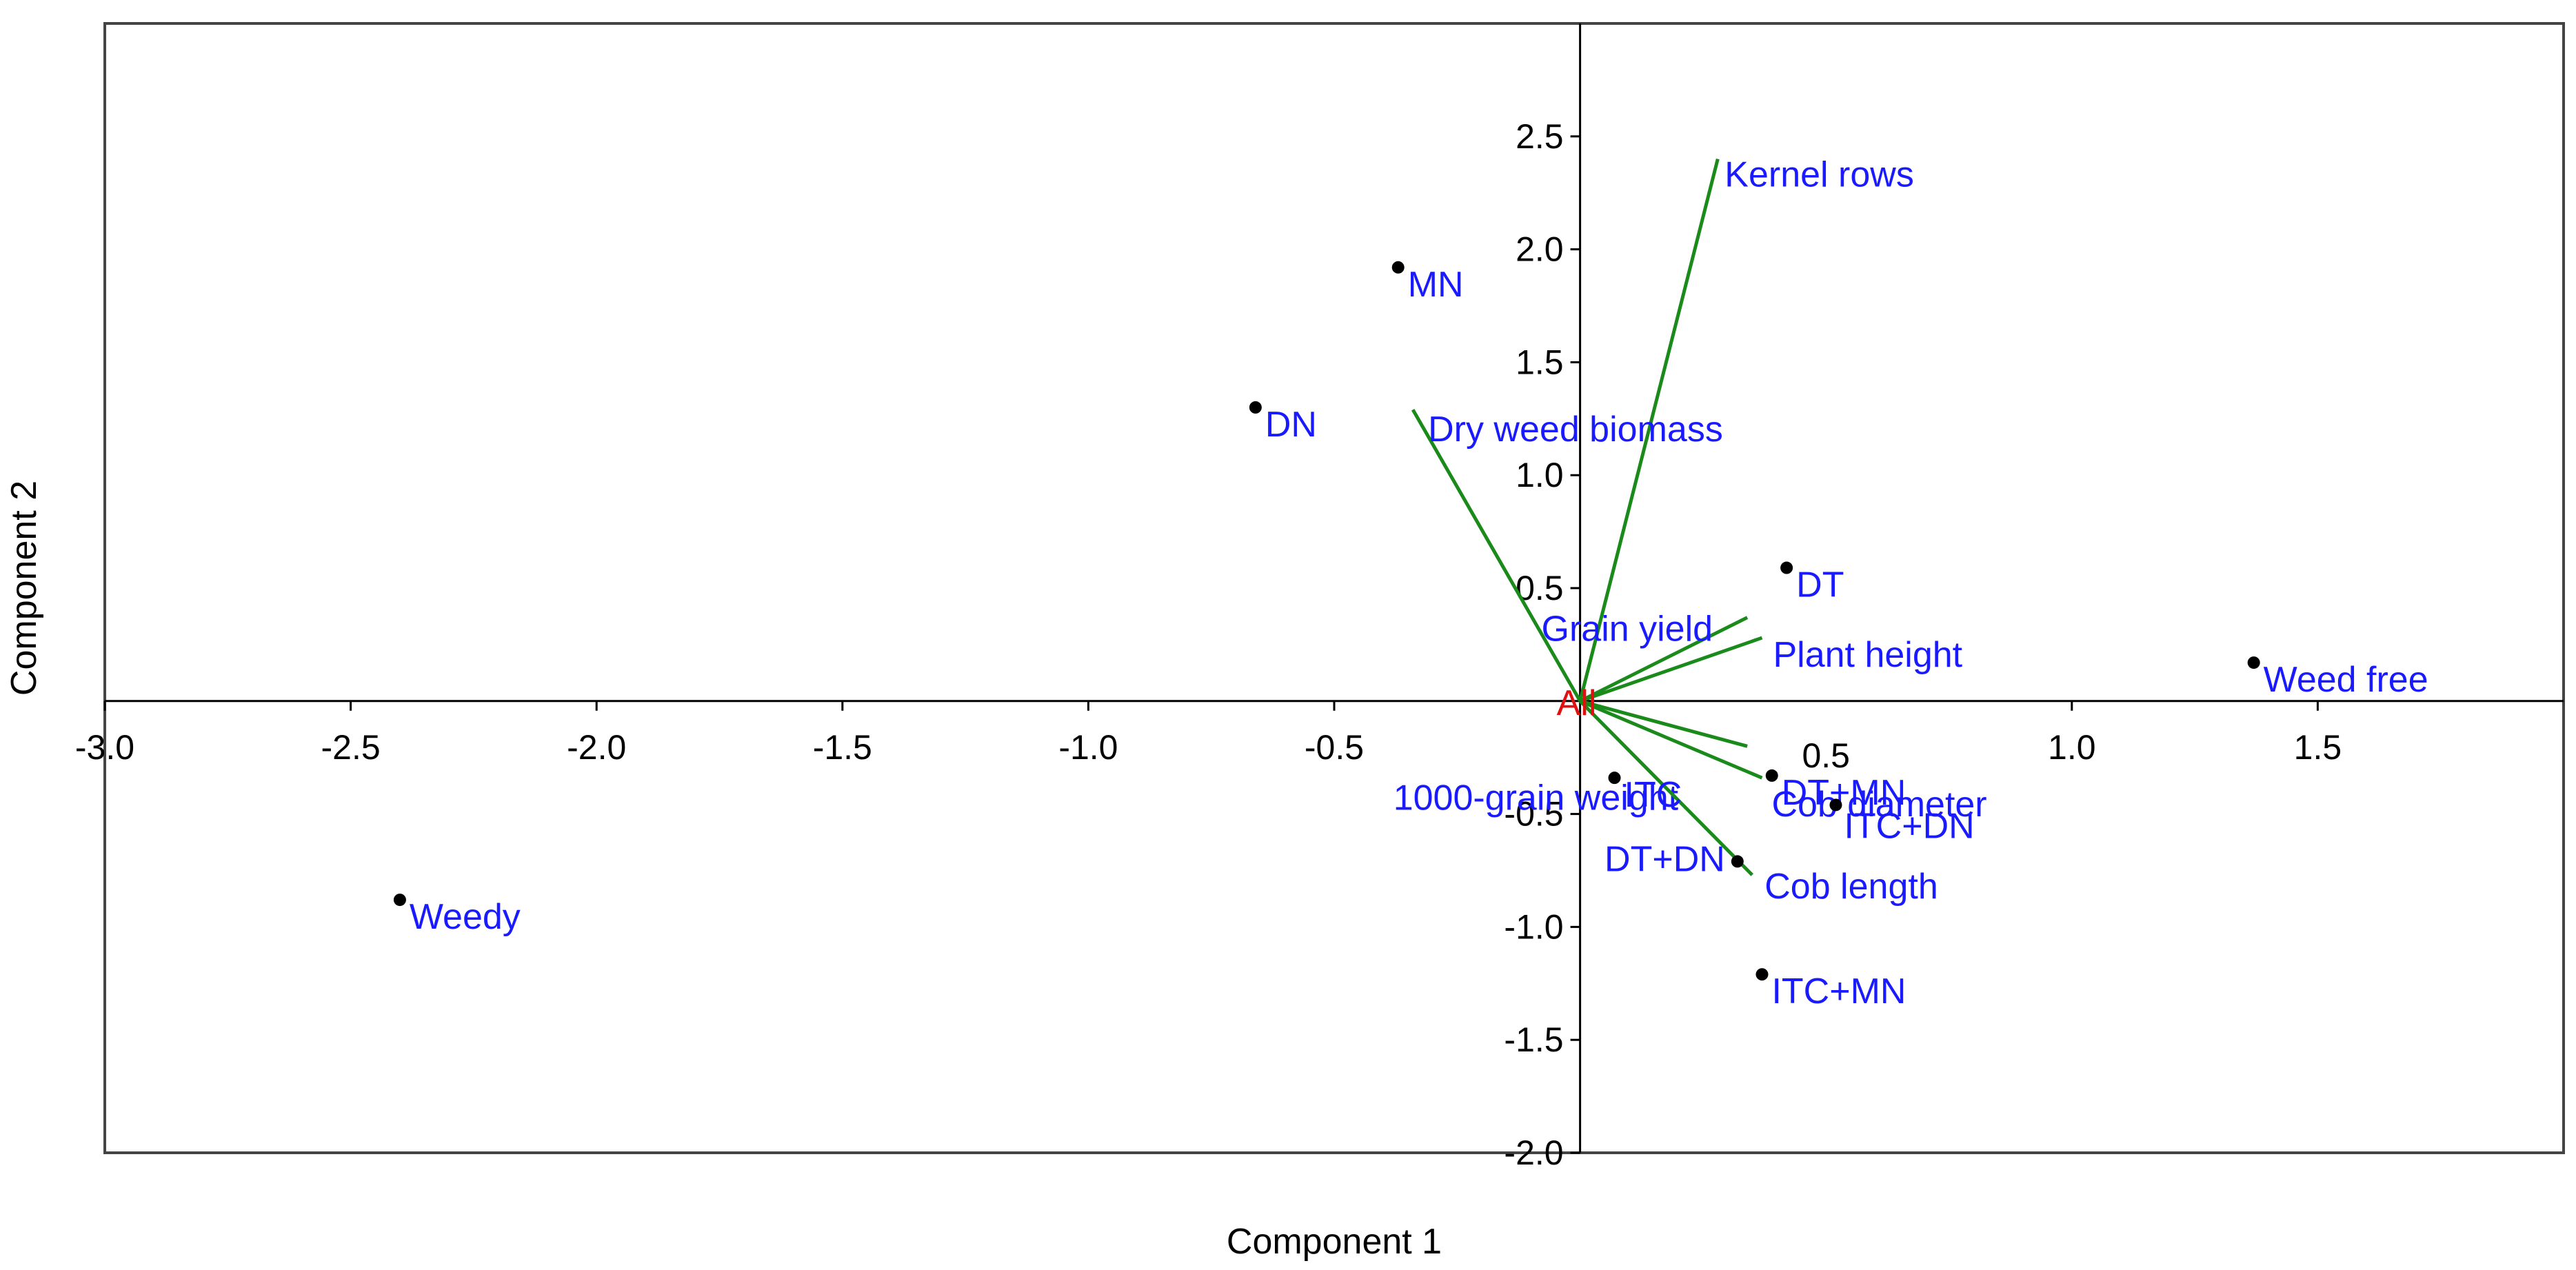 The height and width of the screenshot is (1270, 2576). What do you see at coordinates (1208, 737) in the screenshot?
I see `x-ticks: -3.0 -2.5 -2.0 -1.5 -1.0 -0.5 1.0 1.5 0.5` at bounding box center [1208, 737].